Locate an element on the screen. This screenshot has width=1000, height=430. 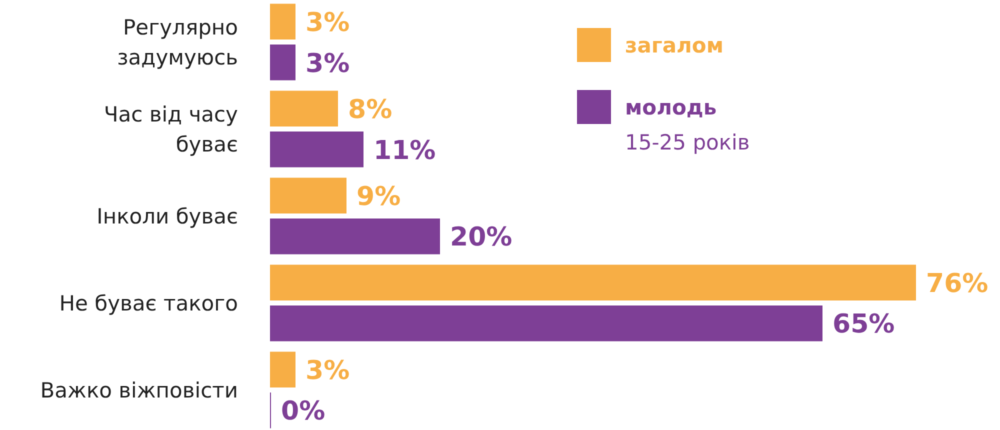
data-label: 0% is located at coordinates (303, 411).